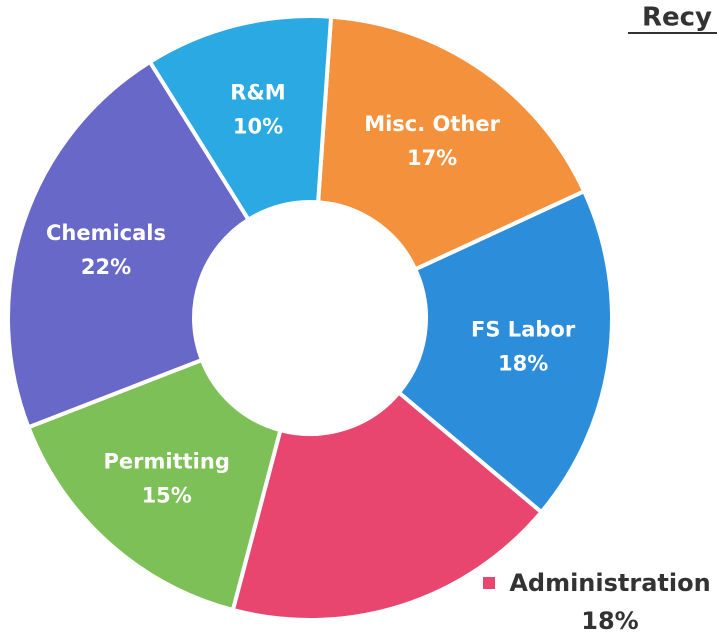  Describe the element at coordinates (167, 461) in the screenshot. I see `slice-label: Permitting` at that location.